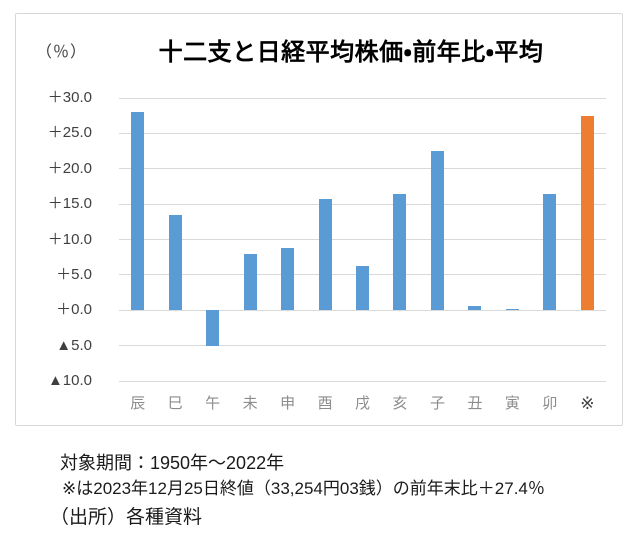 The height and width of the screenshot is (547, 640). I want to click on y-axis-tick-label: ＋30.0, so click(69, 97).